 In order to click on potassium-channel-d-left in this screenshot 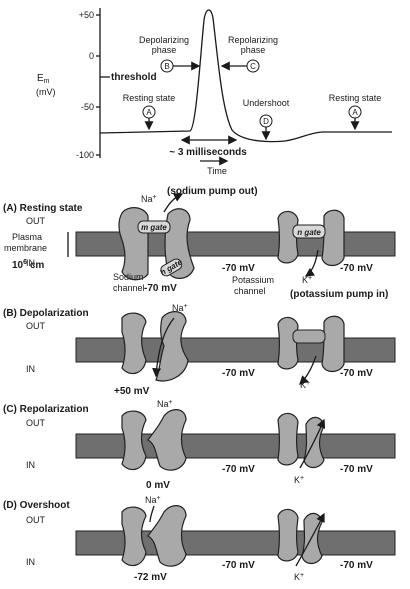, I will do `click(288, 535)`.